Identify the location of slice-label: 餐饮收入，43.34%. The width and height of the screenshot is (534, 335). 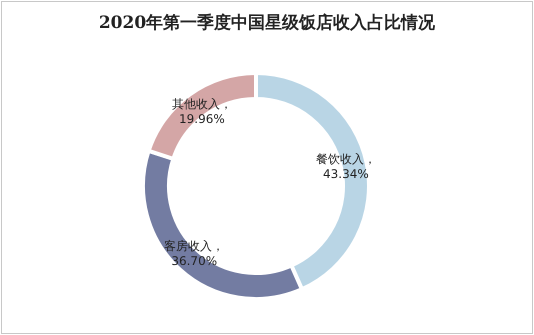
(345, 167).